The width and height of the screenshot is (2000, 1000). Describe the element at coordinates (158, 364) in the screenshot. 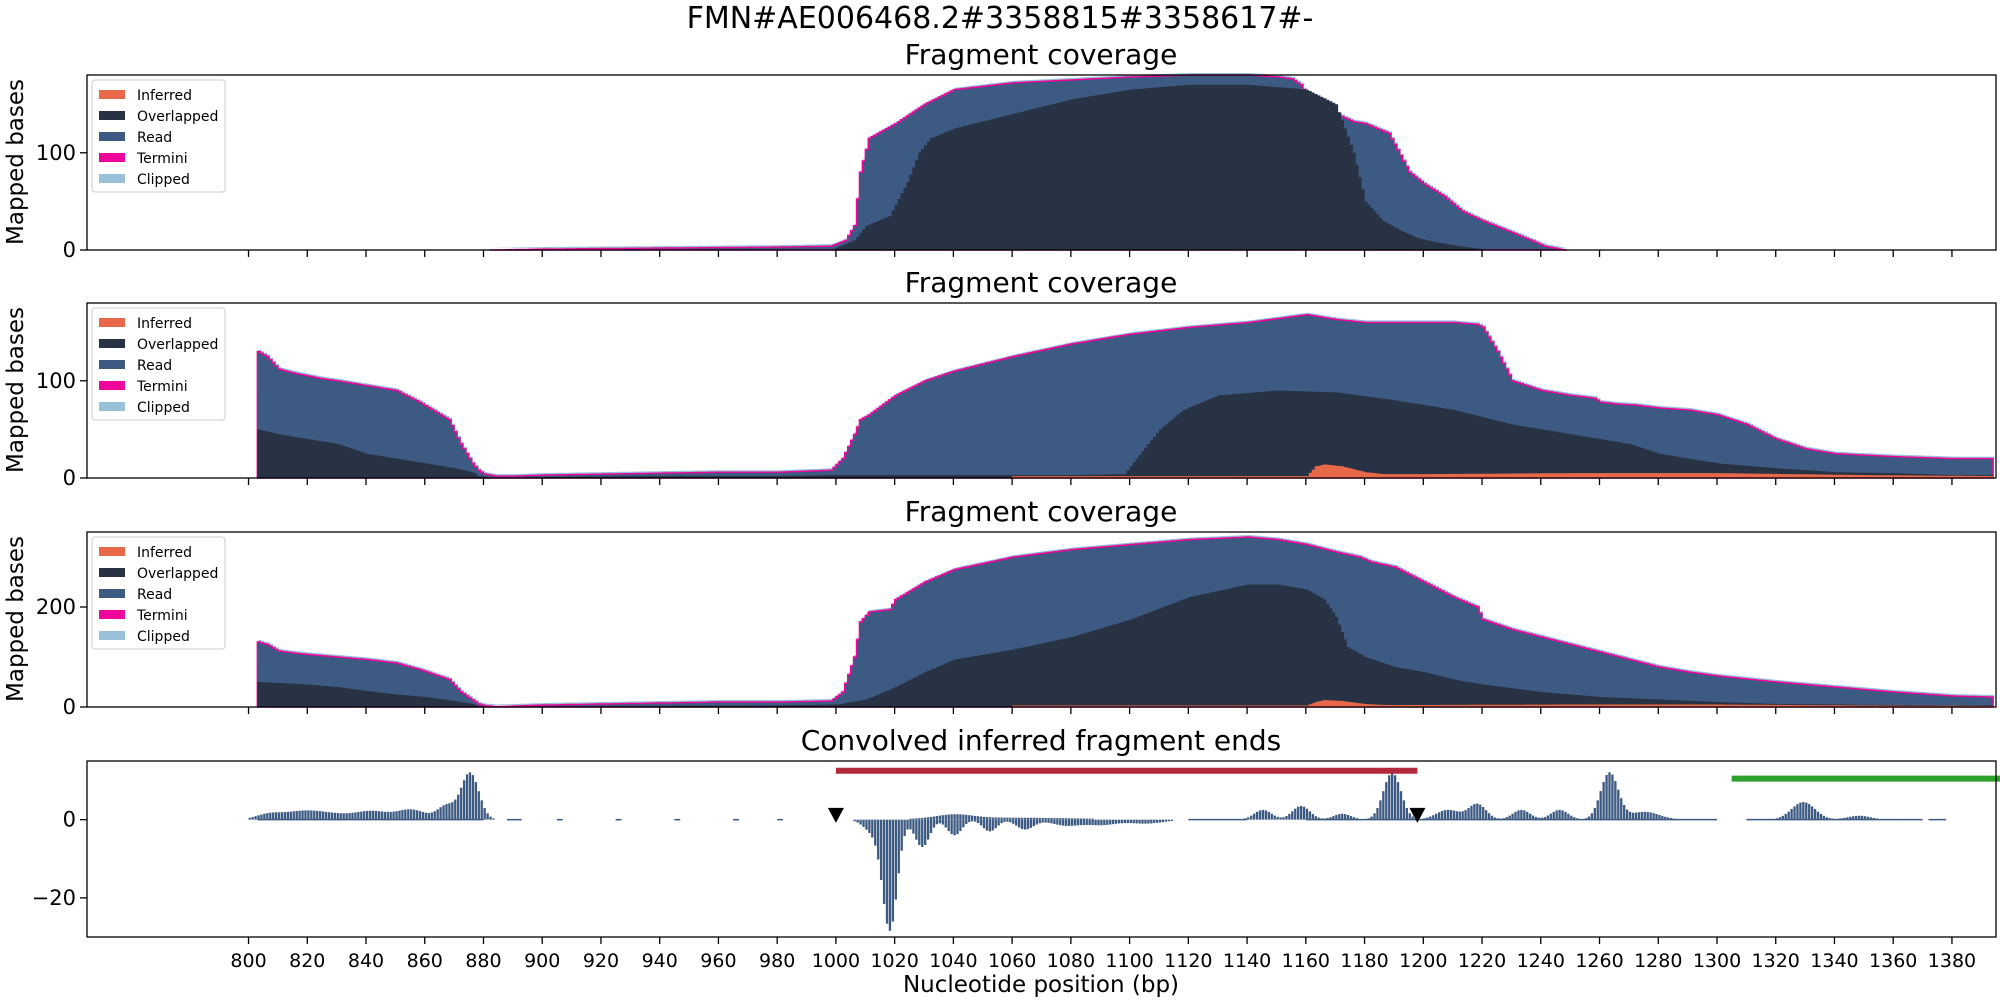

I see `legend-frame` at that location.